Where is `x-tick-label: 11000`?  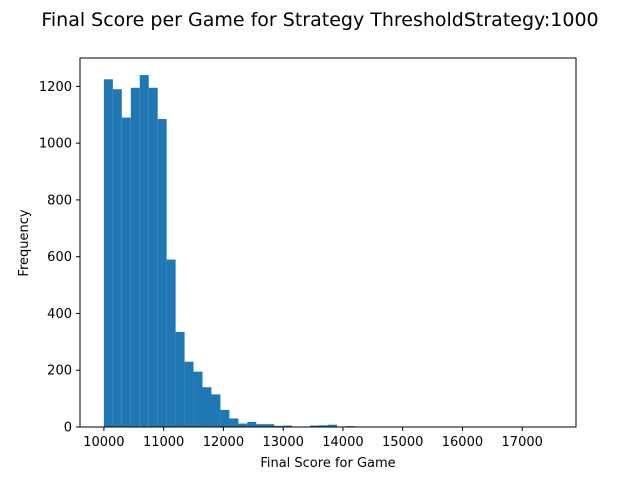 x-tick-label: 11000 is located at coordinates (163, 442).